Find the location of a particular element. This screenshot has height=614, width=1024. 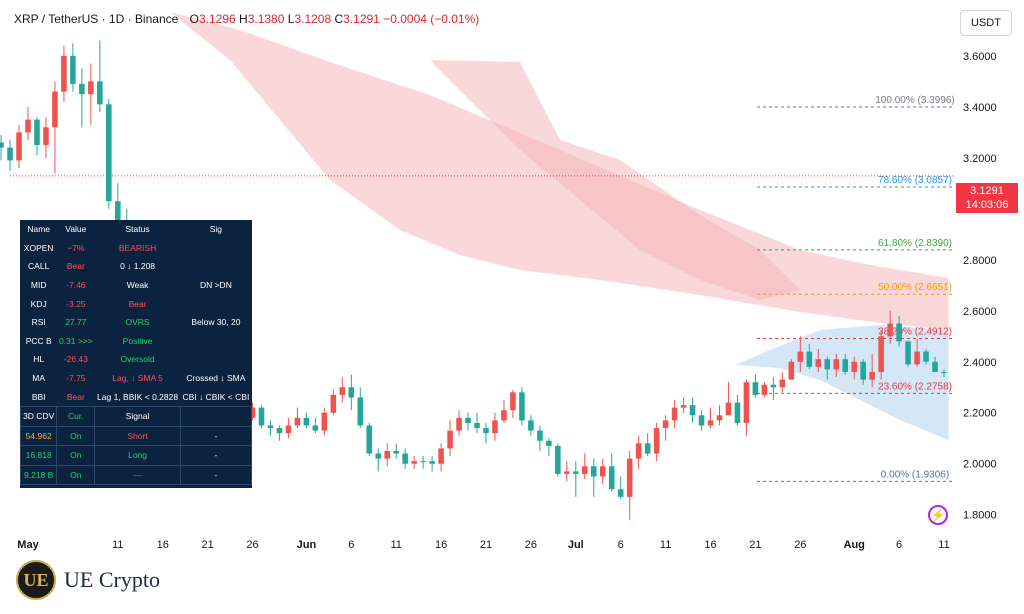

indicator-row: MID -7.46 Weak DN >DN is located at coordinates (136, 285).